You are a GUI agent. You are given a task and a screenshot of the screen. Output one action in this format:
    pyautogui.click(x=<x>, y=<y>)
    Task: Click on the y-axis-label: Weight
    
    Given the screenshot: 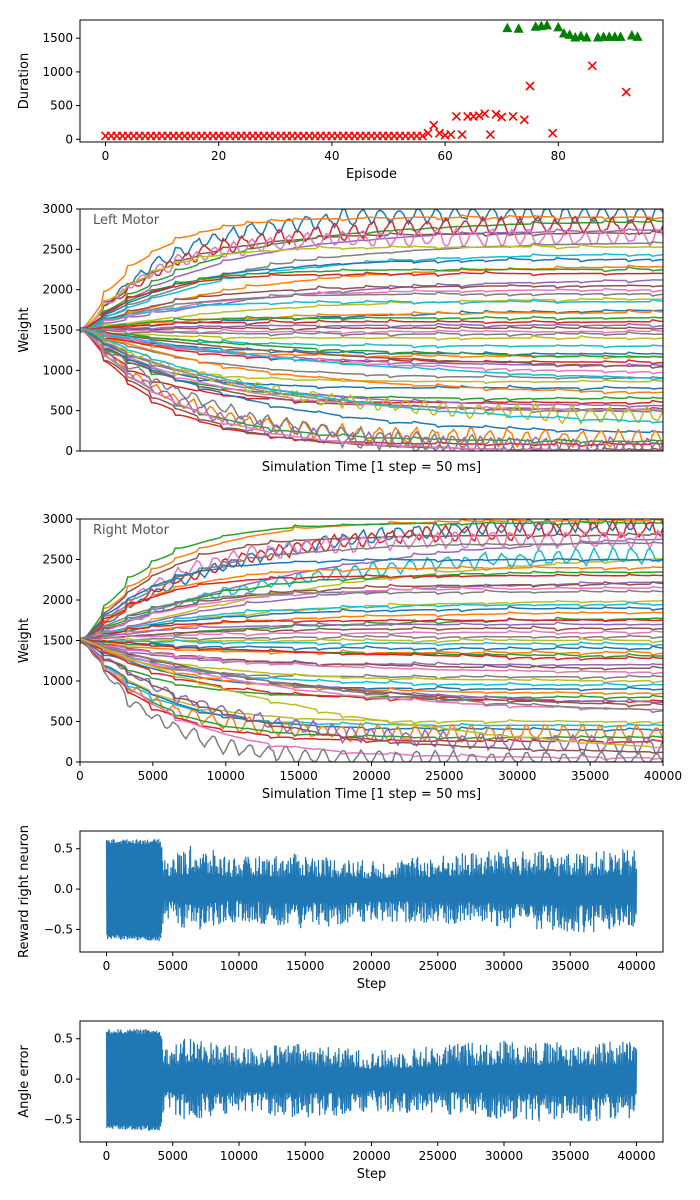 What is the action you would take?
    pyautogui.click(x=24, y=640)
    